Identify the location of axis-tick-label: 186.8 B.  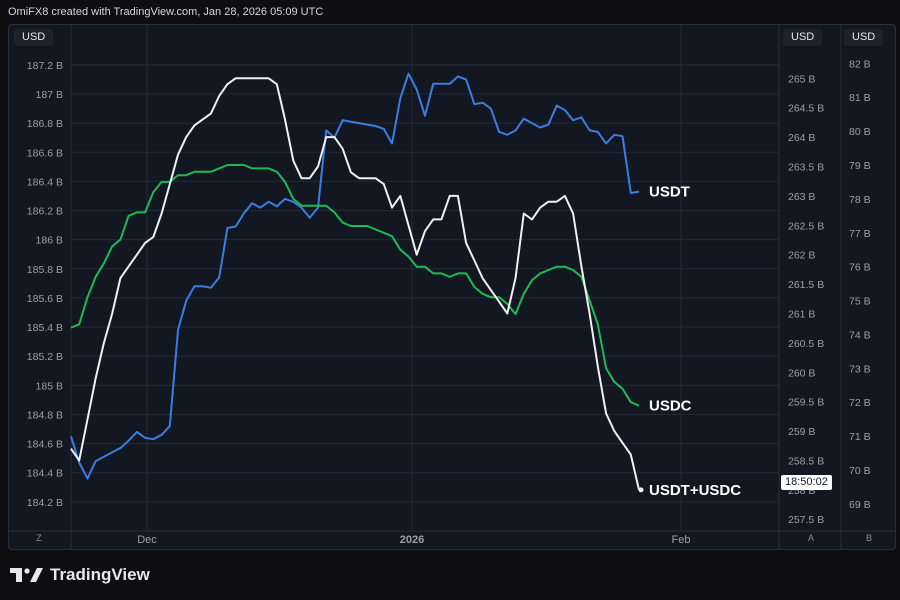
(45, 124).